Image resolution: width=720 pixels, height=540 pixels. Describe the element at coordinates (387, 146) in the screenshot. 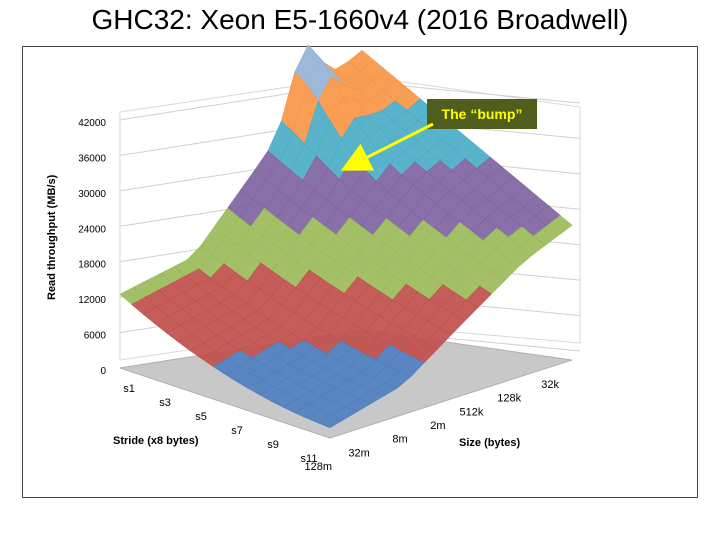

I see `annotation-arrow` at that location.